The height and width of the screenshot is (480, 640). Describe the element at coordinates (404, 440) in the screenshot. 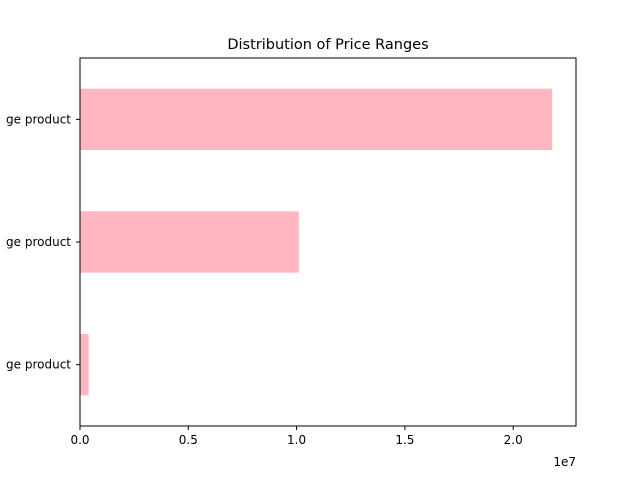

I see `x-tick-label-3: 1.5` at that location.